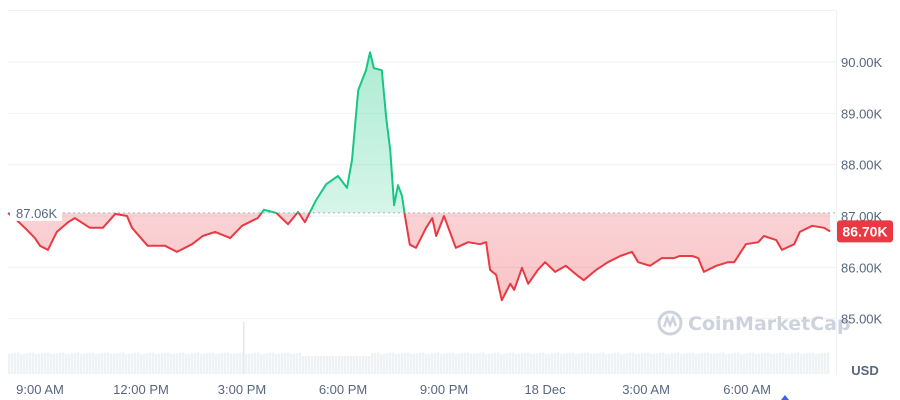 The width and height of the screenshot is (900, 400). What do you see at coordinates (242, 389) in the screenshot?
I see `x-tick-label: 3:00 PM` at bounding box center [242, 389].